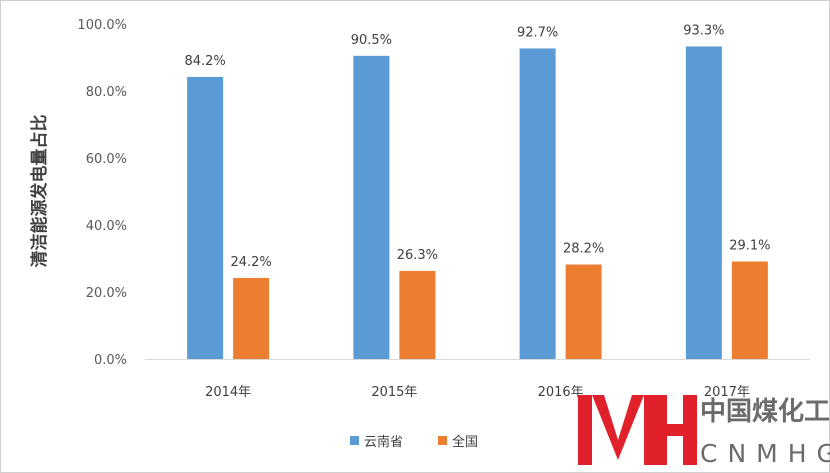 This screenshot has width=830, height=473. Describe the element at coordinates (704, 431) in the screenshot. I see `watermark: 中国煤化工 CNMHG` at that location.